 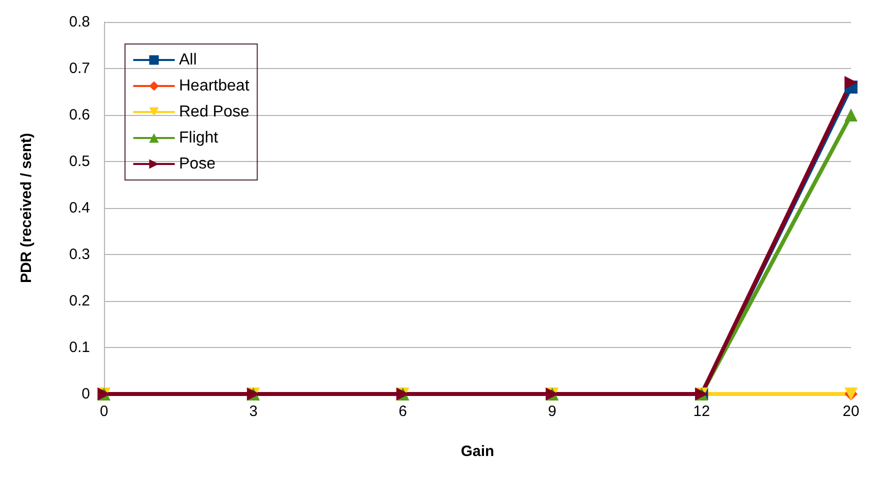 What do you see at coordinates (79, 68) in the screenshot?
I see `y-tick-label: 0.7` at bounding box center [79, 68].